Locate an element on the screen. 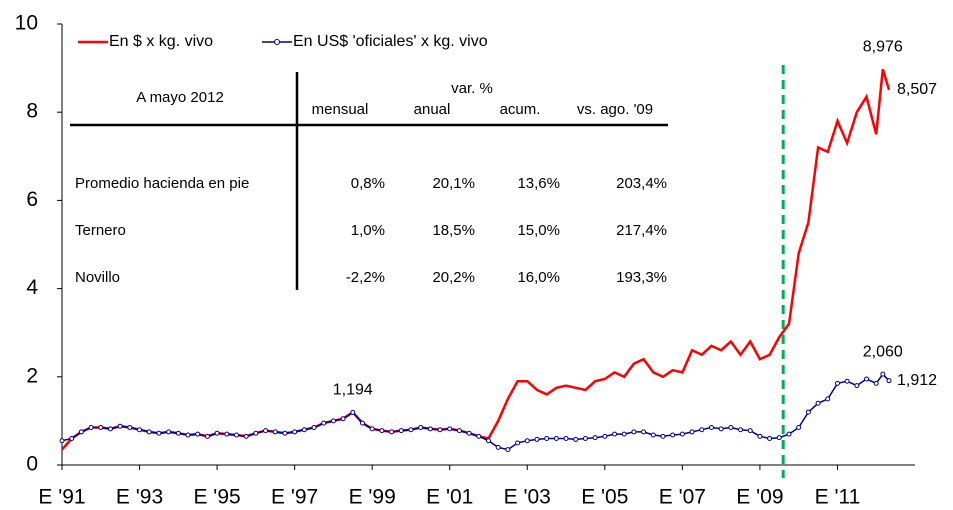 The height and width of the screenshot is (510, 953). annotation: 1,912 is located at coordinates (917, 380).